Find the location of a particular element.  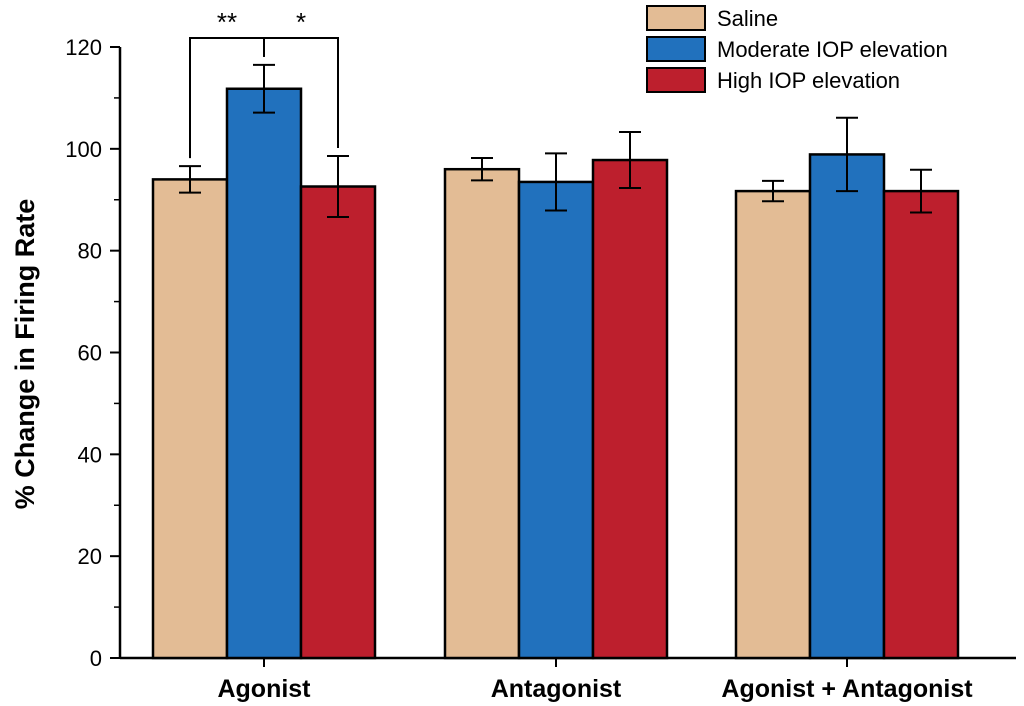

y-tick-label: 40 is located at coordinates (90, 454).